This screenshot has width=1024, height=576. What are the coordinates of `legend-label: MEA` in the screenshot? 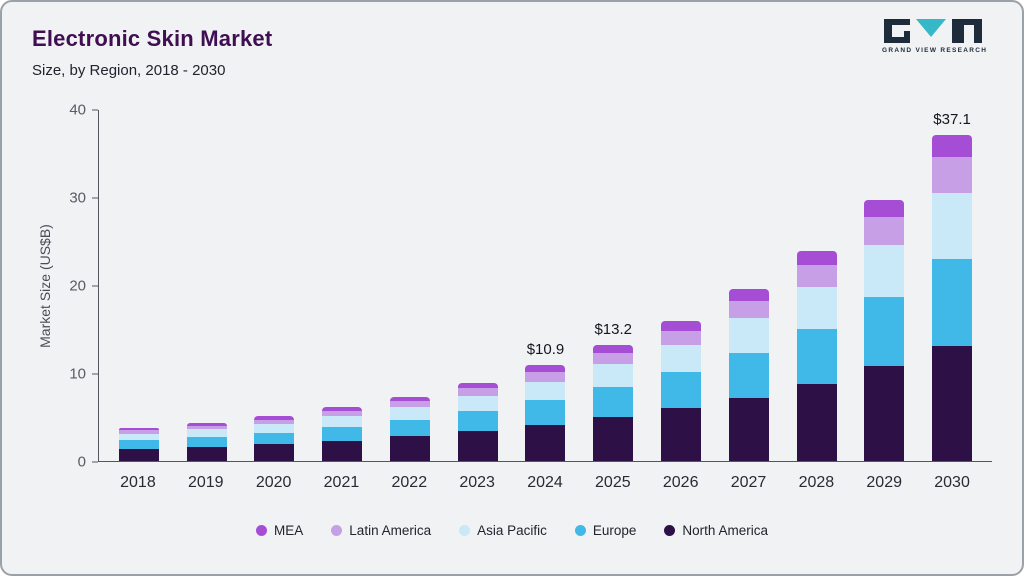 It's located at (289, 530).